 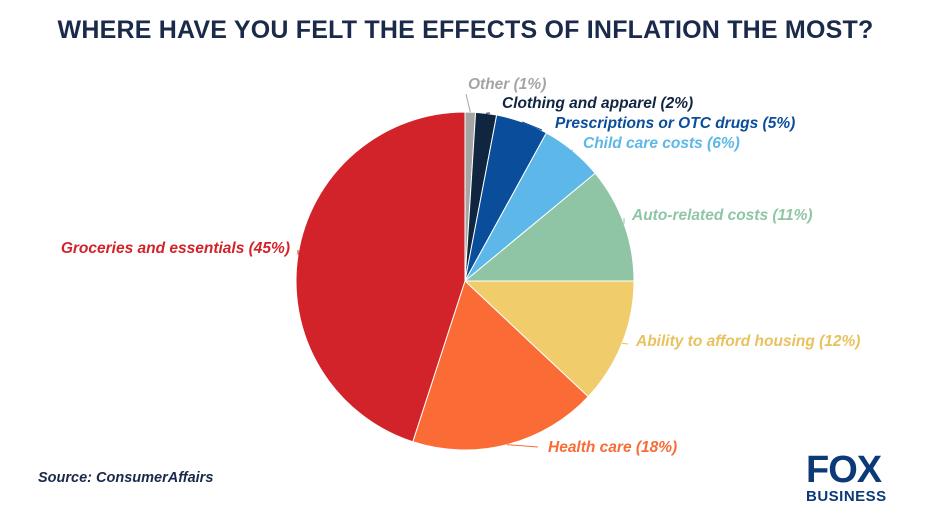 What do you see at coordinates (126, 478) in the screenshot?
I see `source-note: Source: ConsumerAffairs` at bounding box center [126, 478].